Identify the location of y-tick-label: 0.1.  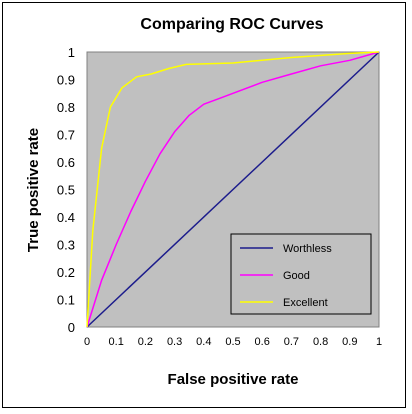
(66, 300).